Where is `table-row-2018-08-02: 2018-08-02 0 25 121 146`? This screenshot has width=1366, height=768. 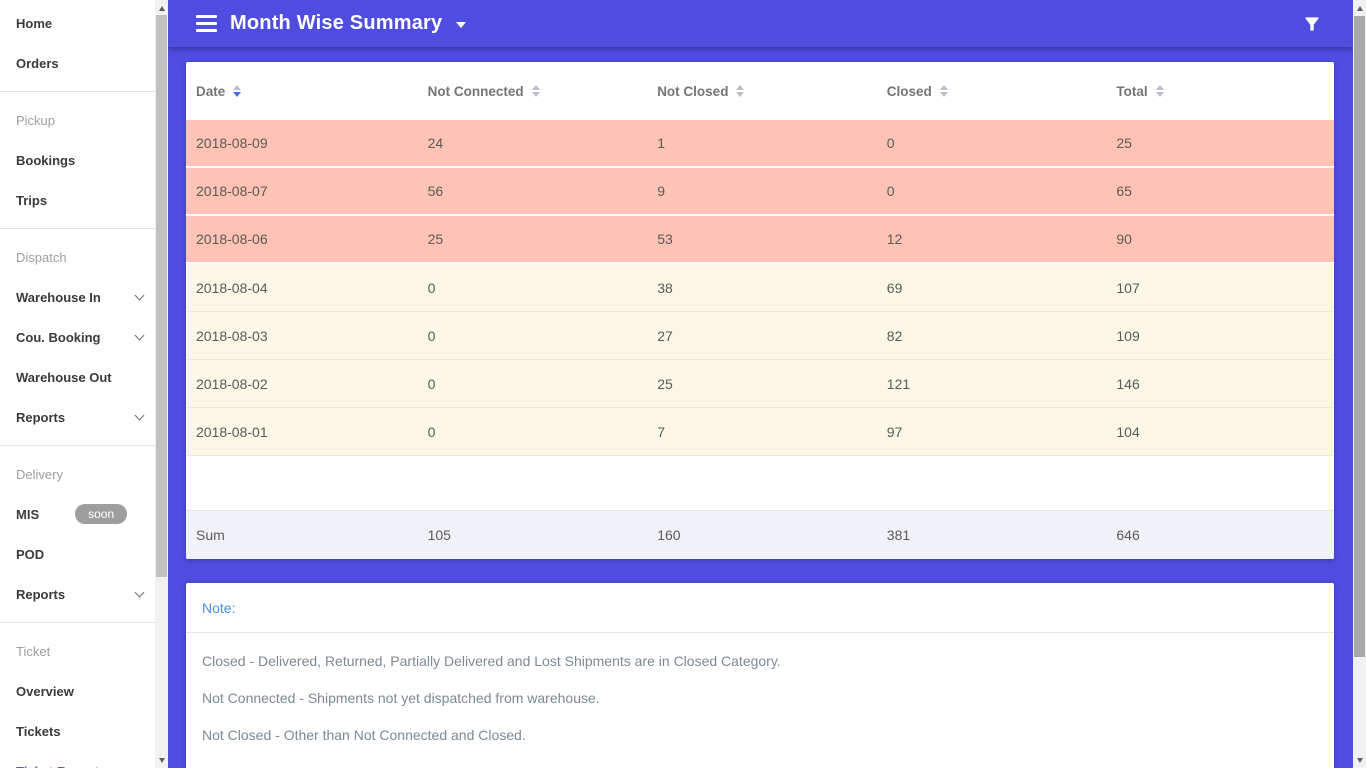 table-row-2018-08-02: 2018-08-02 0 25 121 146 is located at coordinates (760, 384).